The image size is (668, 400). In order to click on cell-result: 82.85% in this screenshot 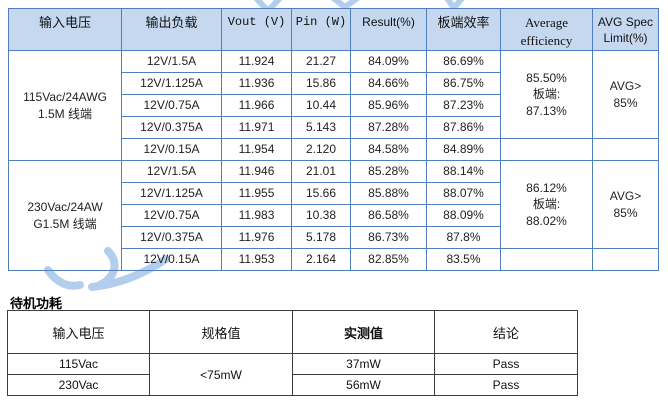, I will do `click(388, 259)`.